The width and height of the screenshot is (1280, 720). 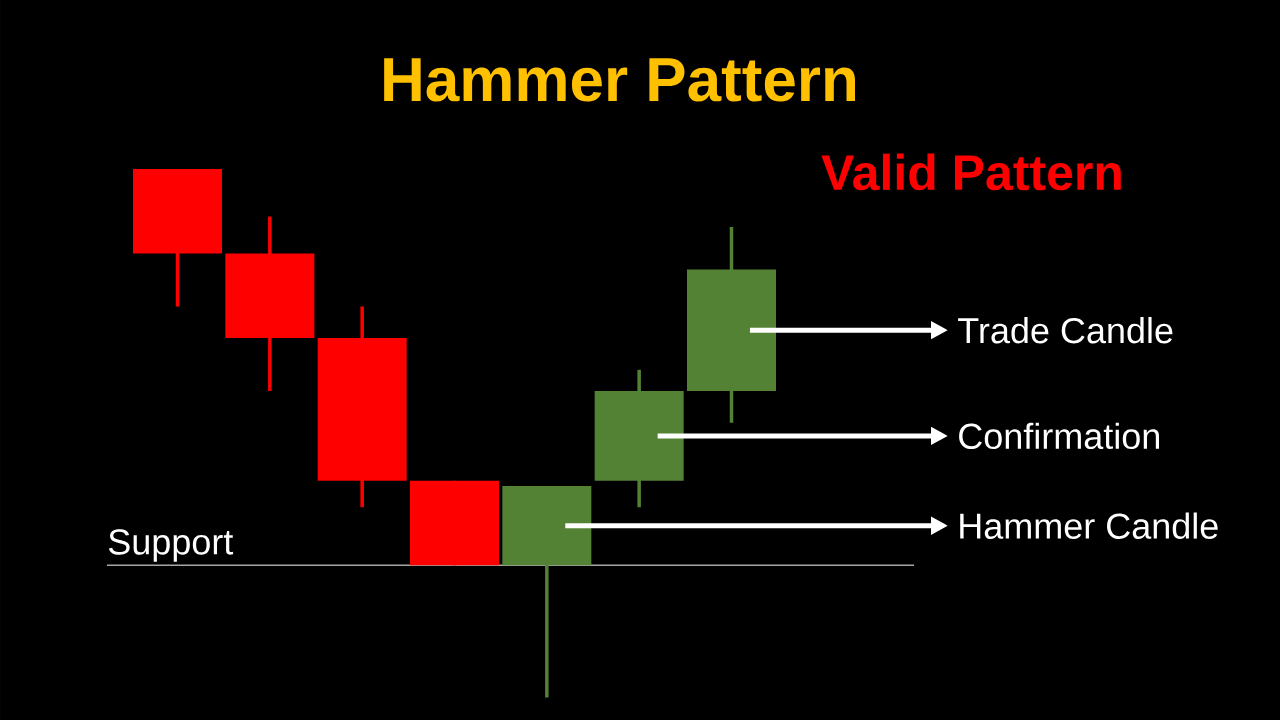 What do you see at coordinates (1065, 330) in the screenshot?
I see `text: Trade Candle` at bounding box center [1065, 330].